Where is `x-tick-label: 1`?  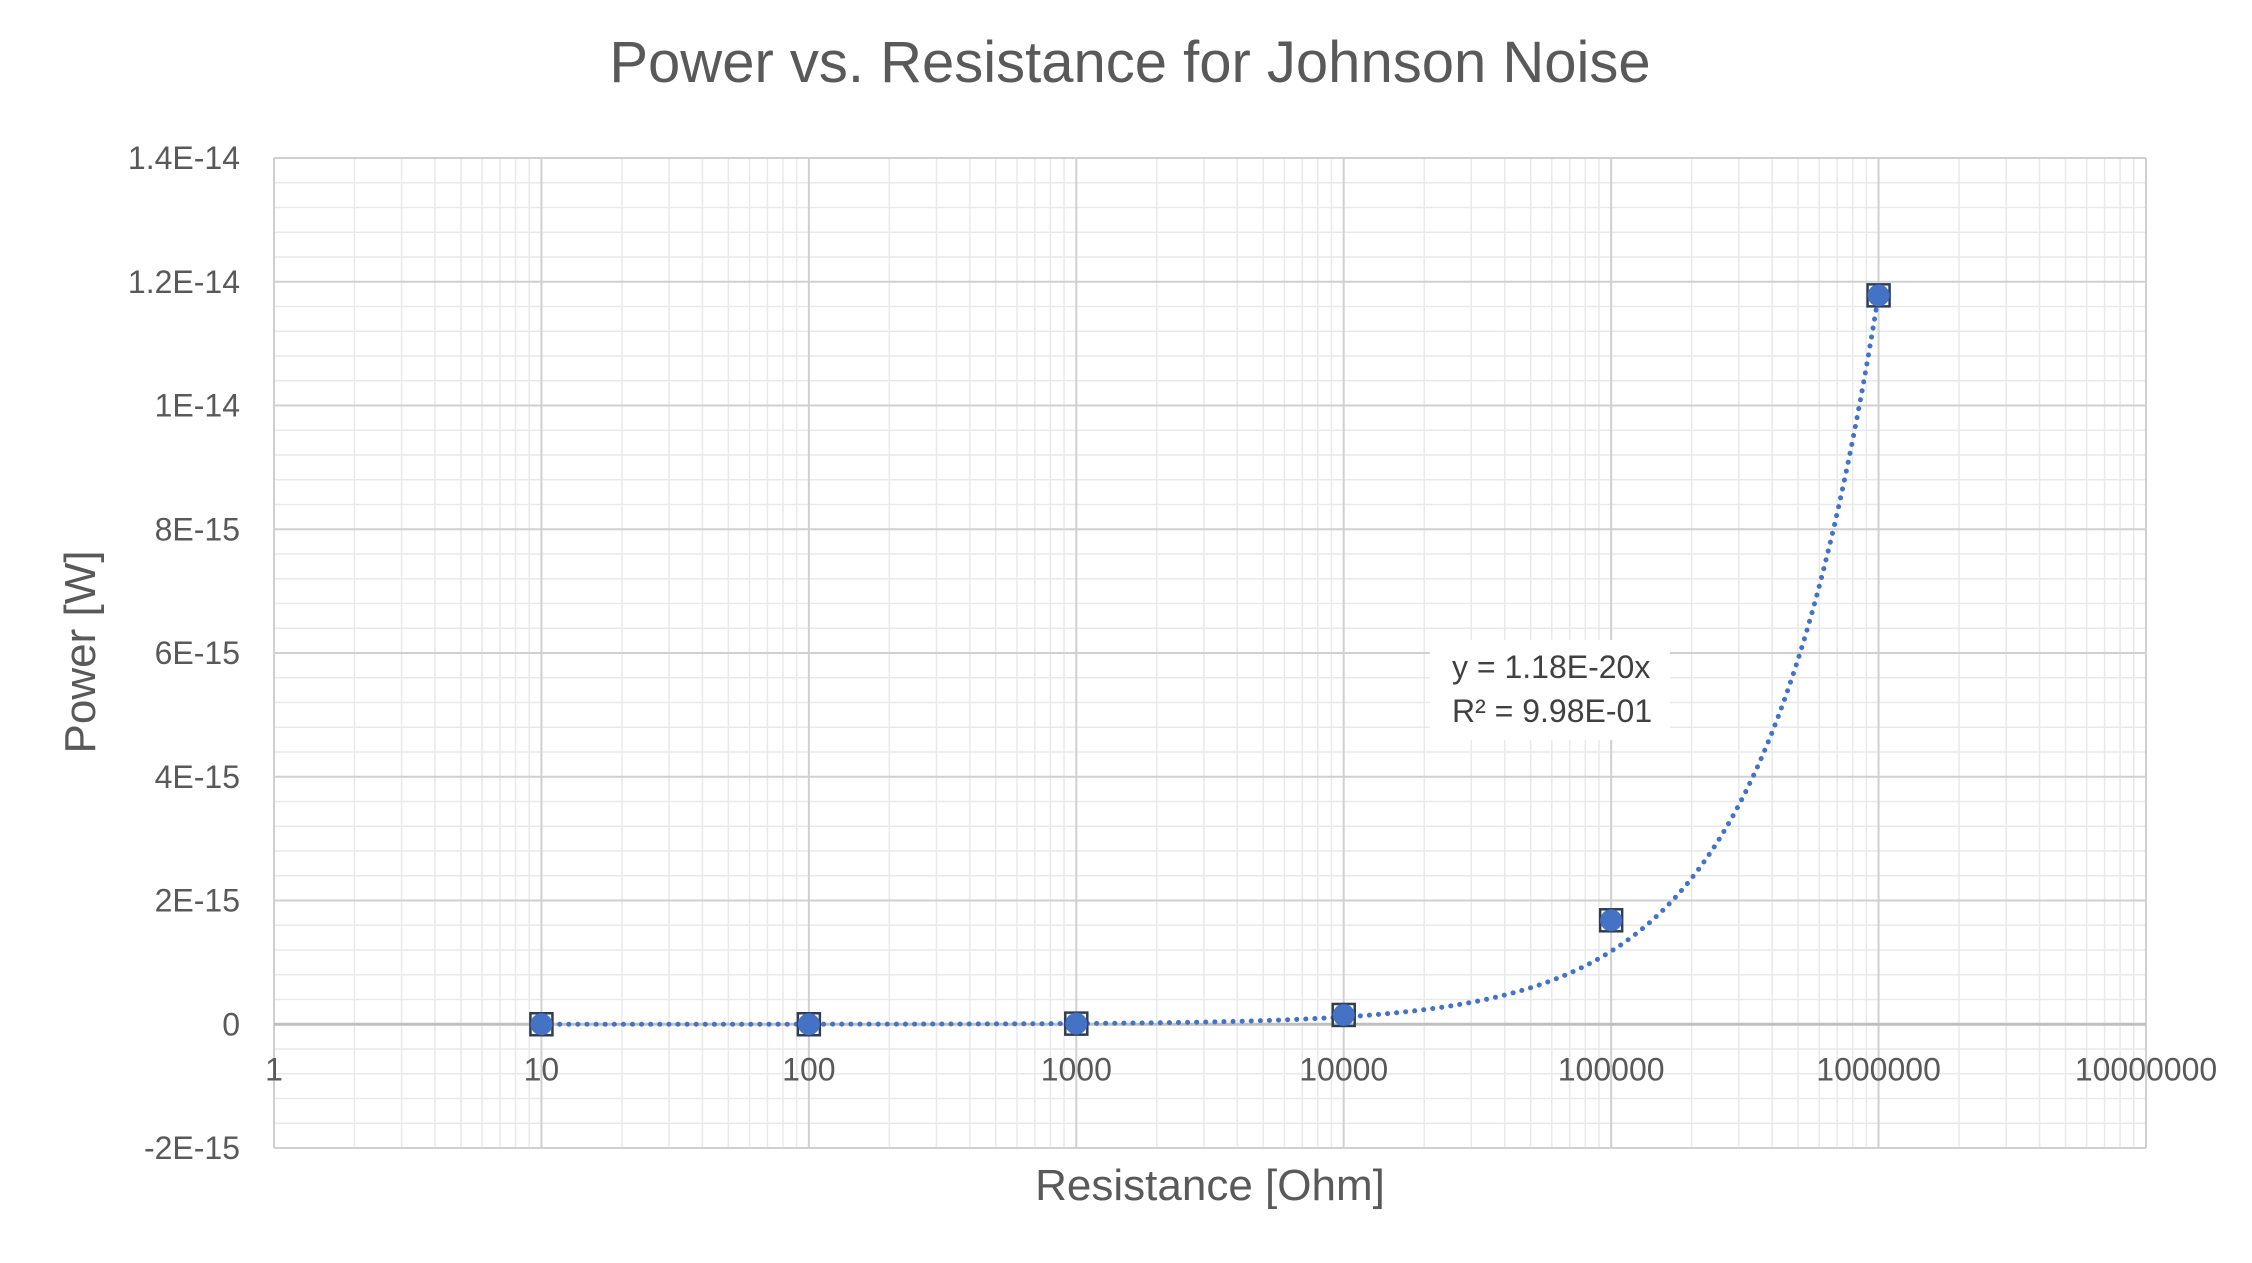
x-tick-label: 1 is located at coordinates (274, 1069).